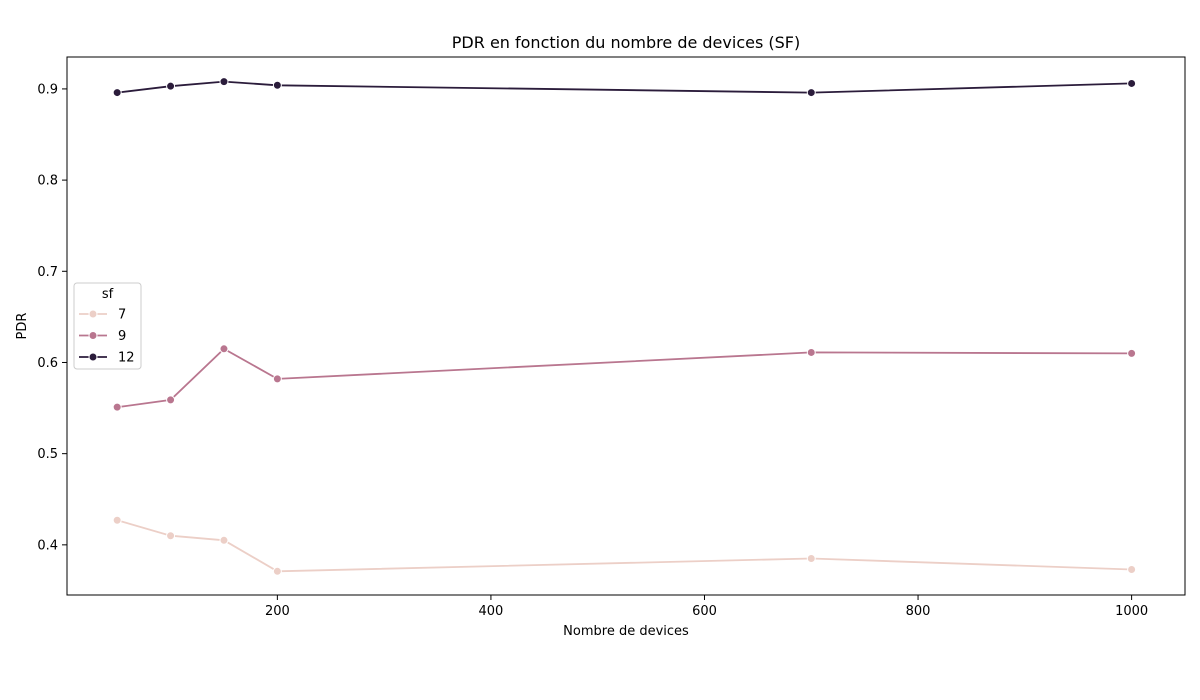  What do you see at coordinates (108, 294) in the screenshot?
I see `legend-title: sf` at bounding box center [108, 294].